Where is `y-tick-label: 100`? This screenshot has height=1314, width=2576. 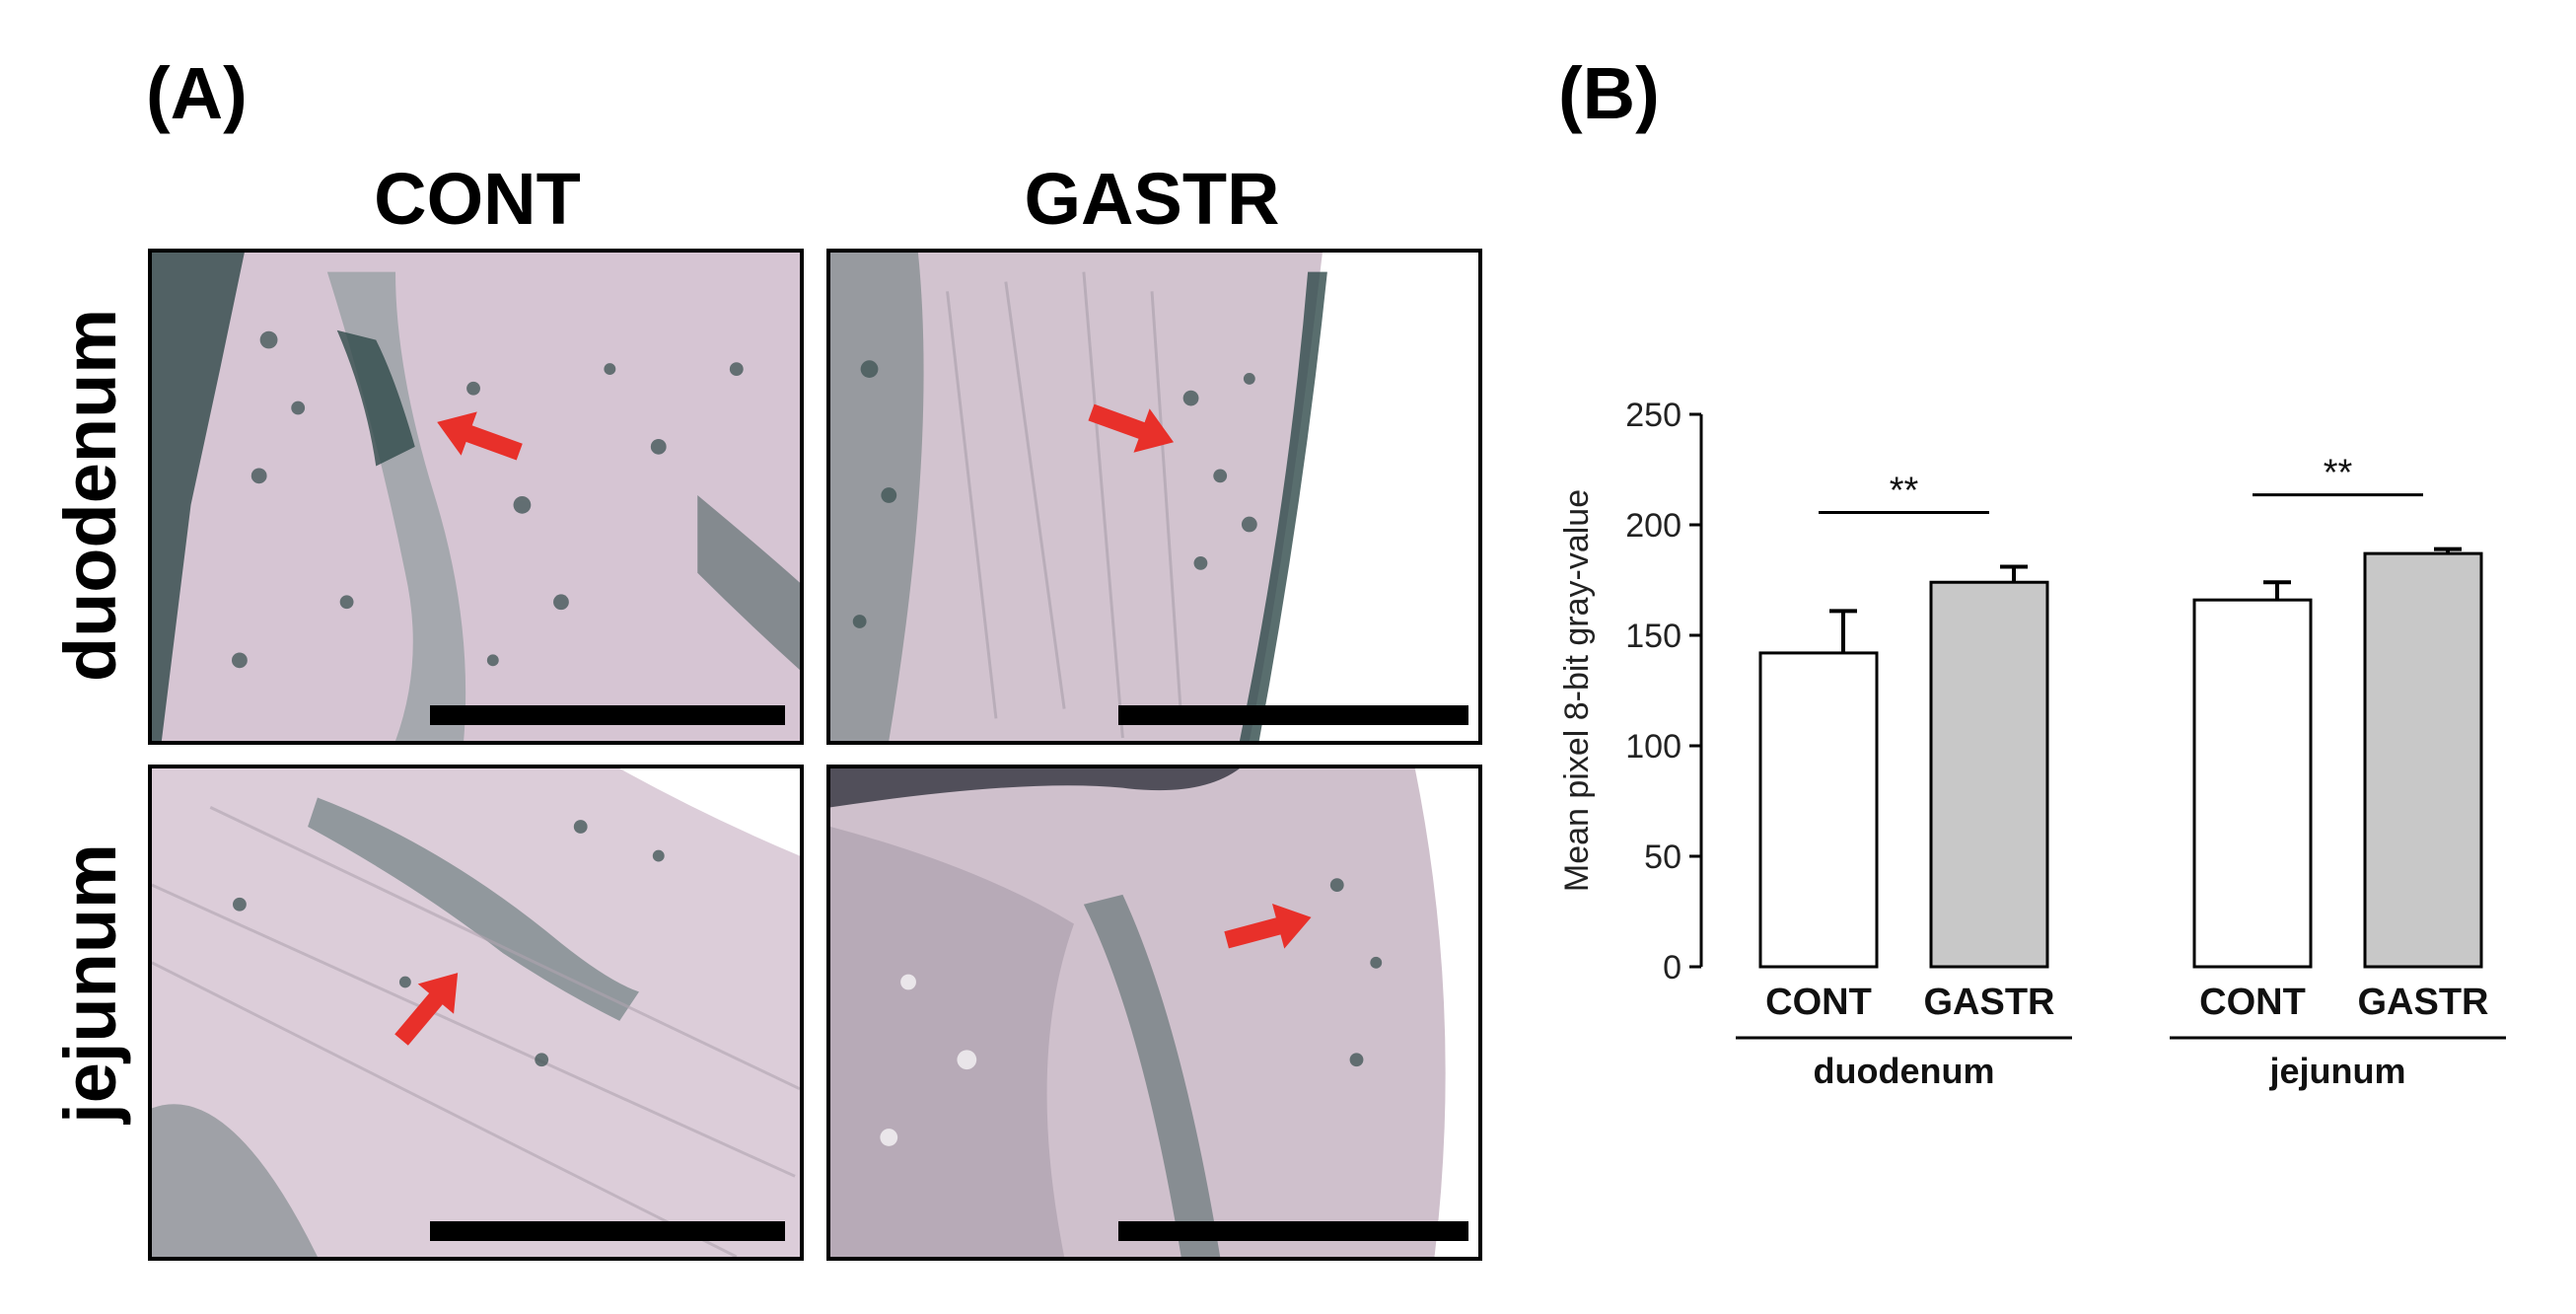 y-tick-label: 100 is located at coordinates (1653, 747).